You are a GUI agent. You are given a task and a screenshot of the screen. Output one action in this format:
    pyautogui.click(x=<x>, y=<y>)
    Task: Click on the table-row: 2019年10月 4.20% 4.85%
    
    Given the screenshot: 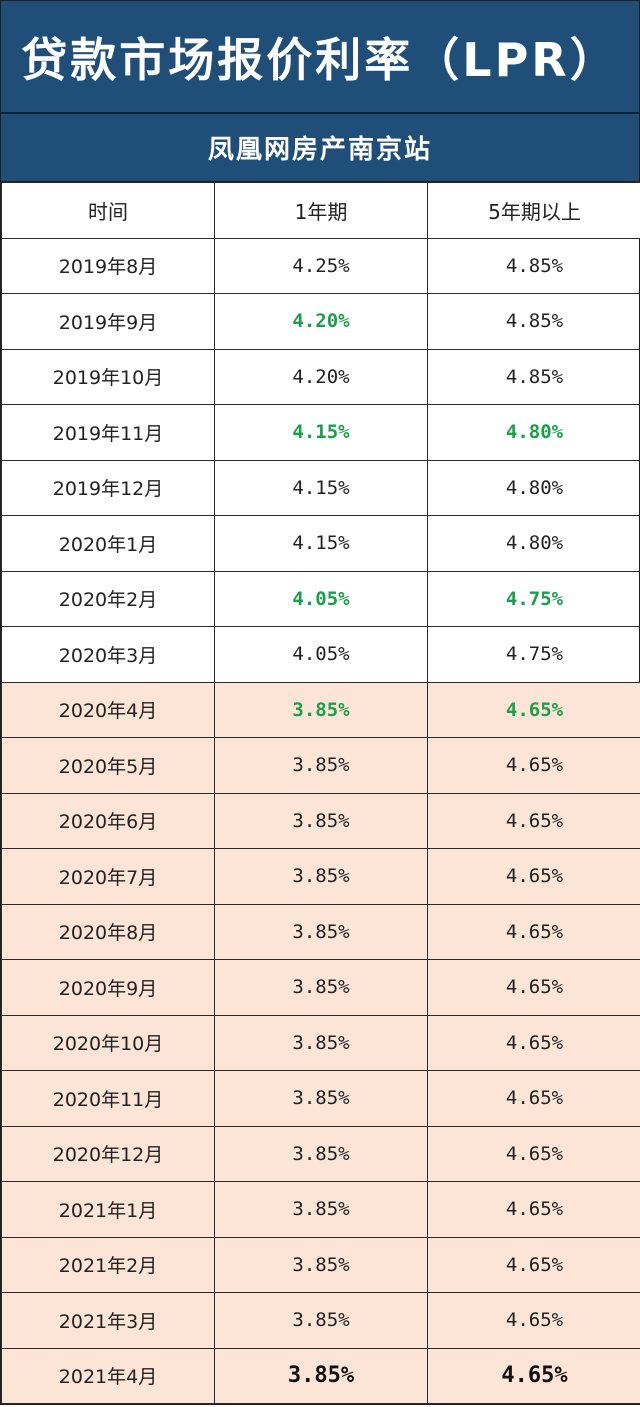 What is the action you would take?
    pyautogui.click(x=320, y=376)
    